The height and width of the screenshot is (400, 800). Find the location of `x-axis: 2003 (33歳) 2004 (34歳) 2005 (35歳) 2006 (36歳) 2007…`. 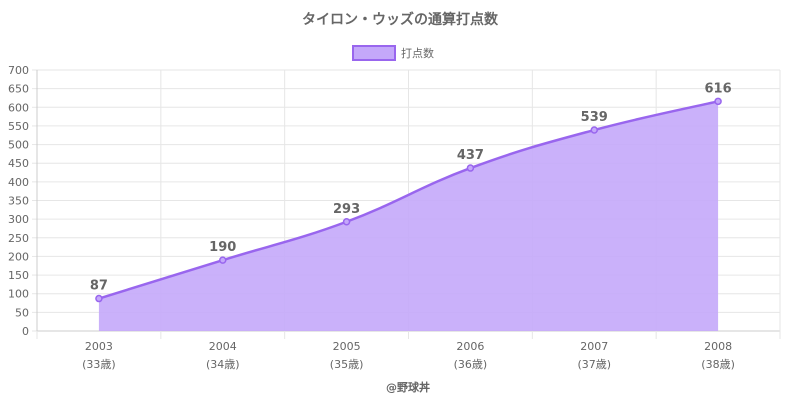

x-axis: 2003 (33歳) 2004 (34歳) 2005 (35歳) 2006 (36歳) 2007… is located at coordinates (408, 355).